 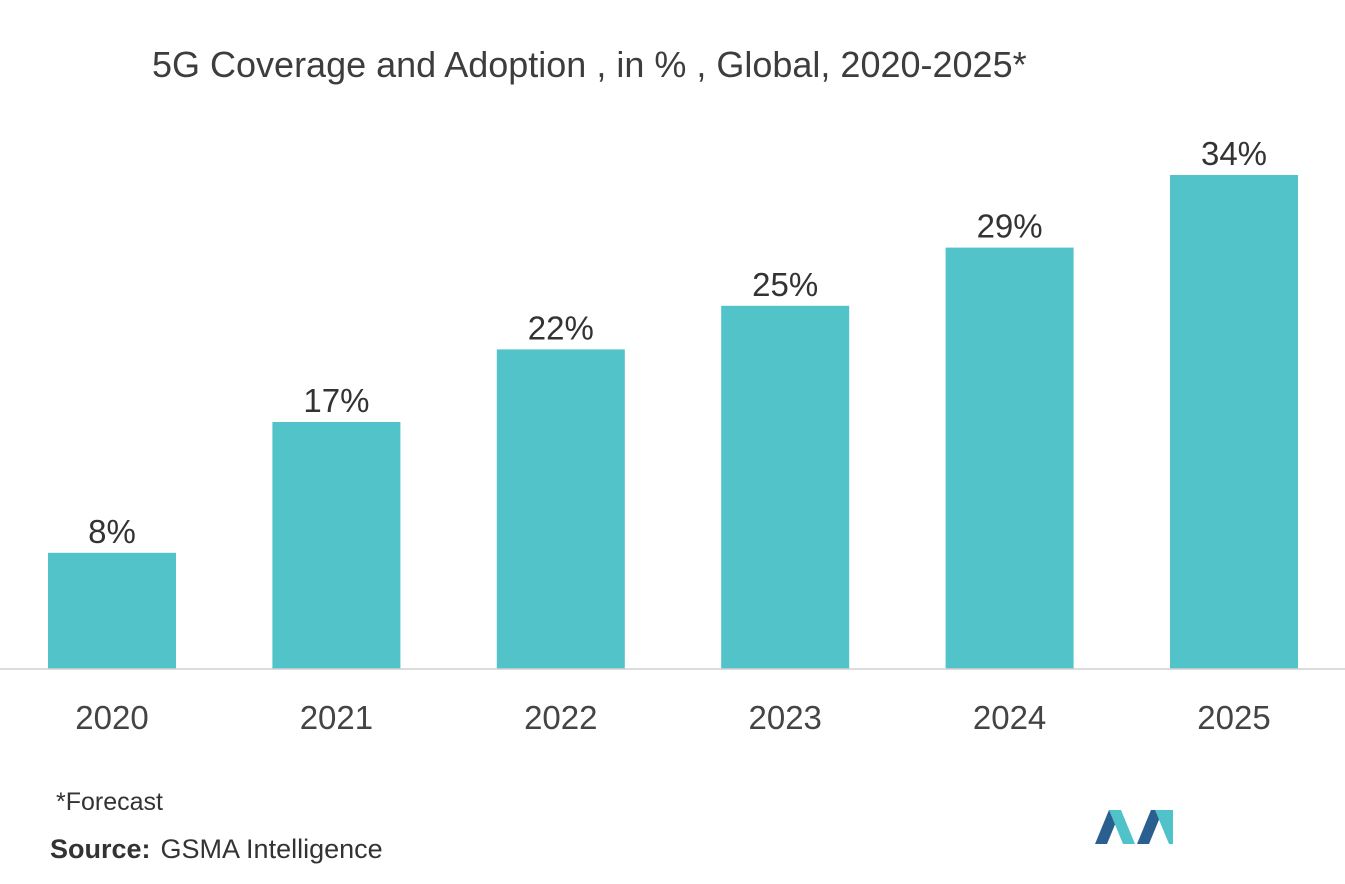 What do you see at coordinates (1234, 153) in the screenshot?
I see `data-label-2025: 34%` at bounding box center [1234, 153].